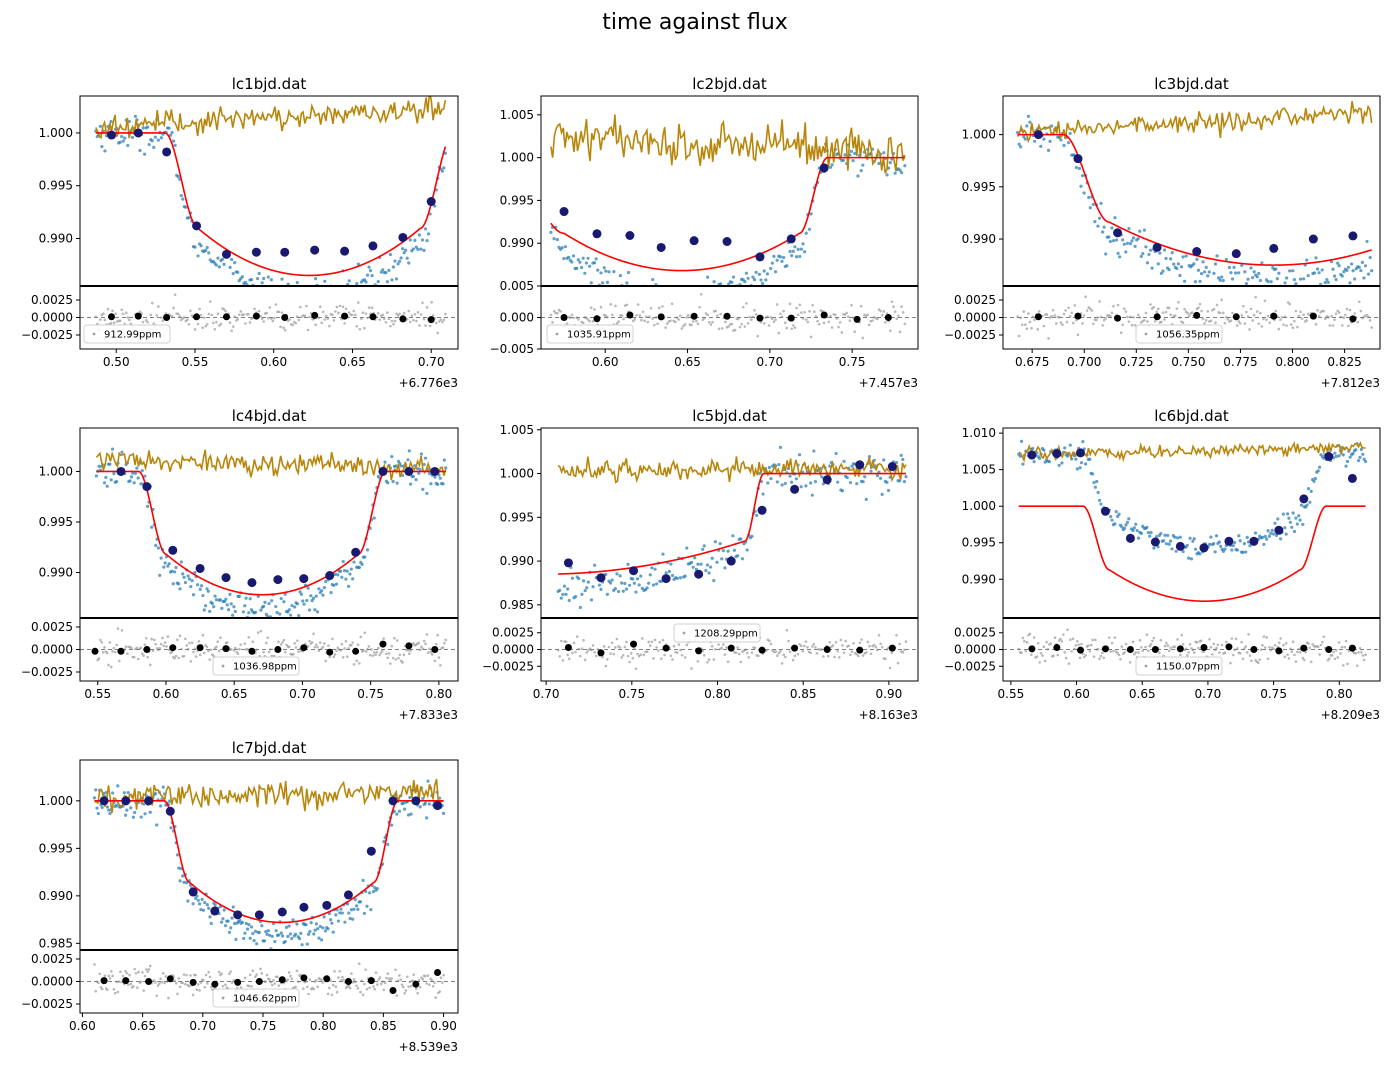 The width and height of the screenshot is (1390, 1065). Describe the element at coordinates (47, 1004) in the screenshot. I see `res-y-tick-label: −0.0025` at that location.